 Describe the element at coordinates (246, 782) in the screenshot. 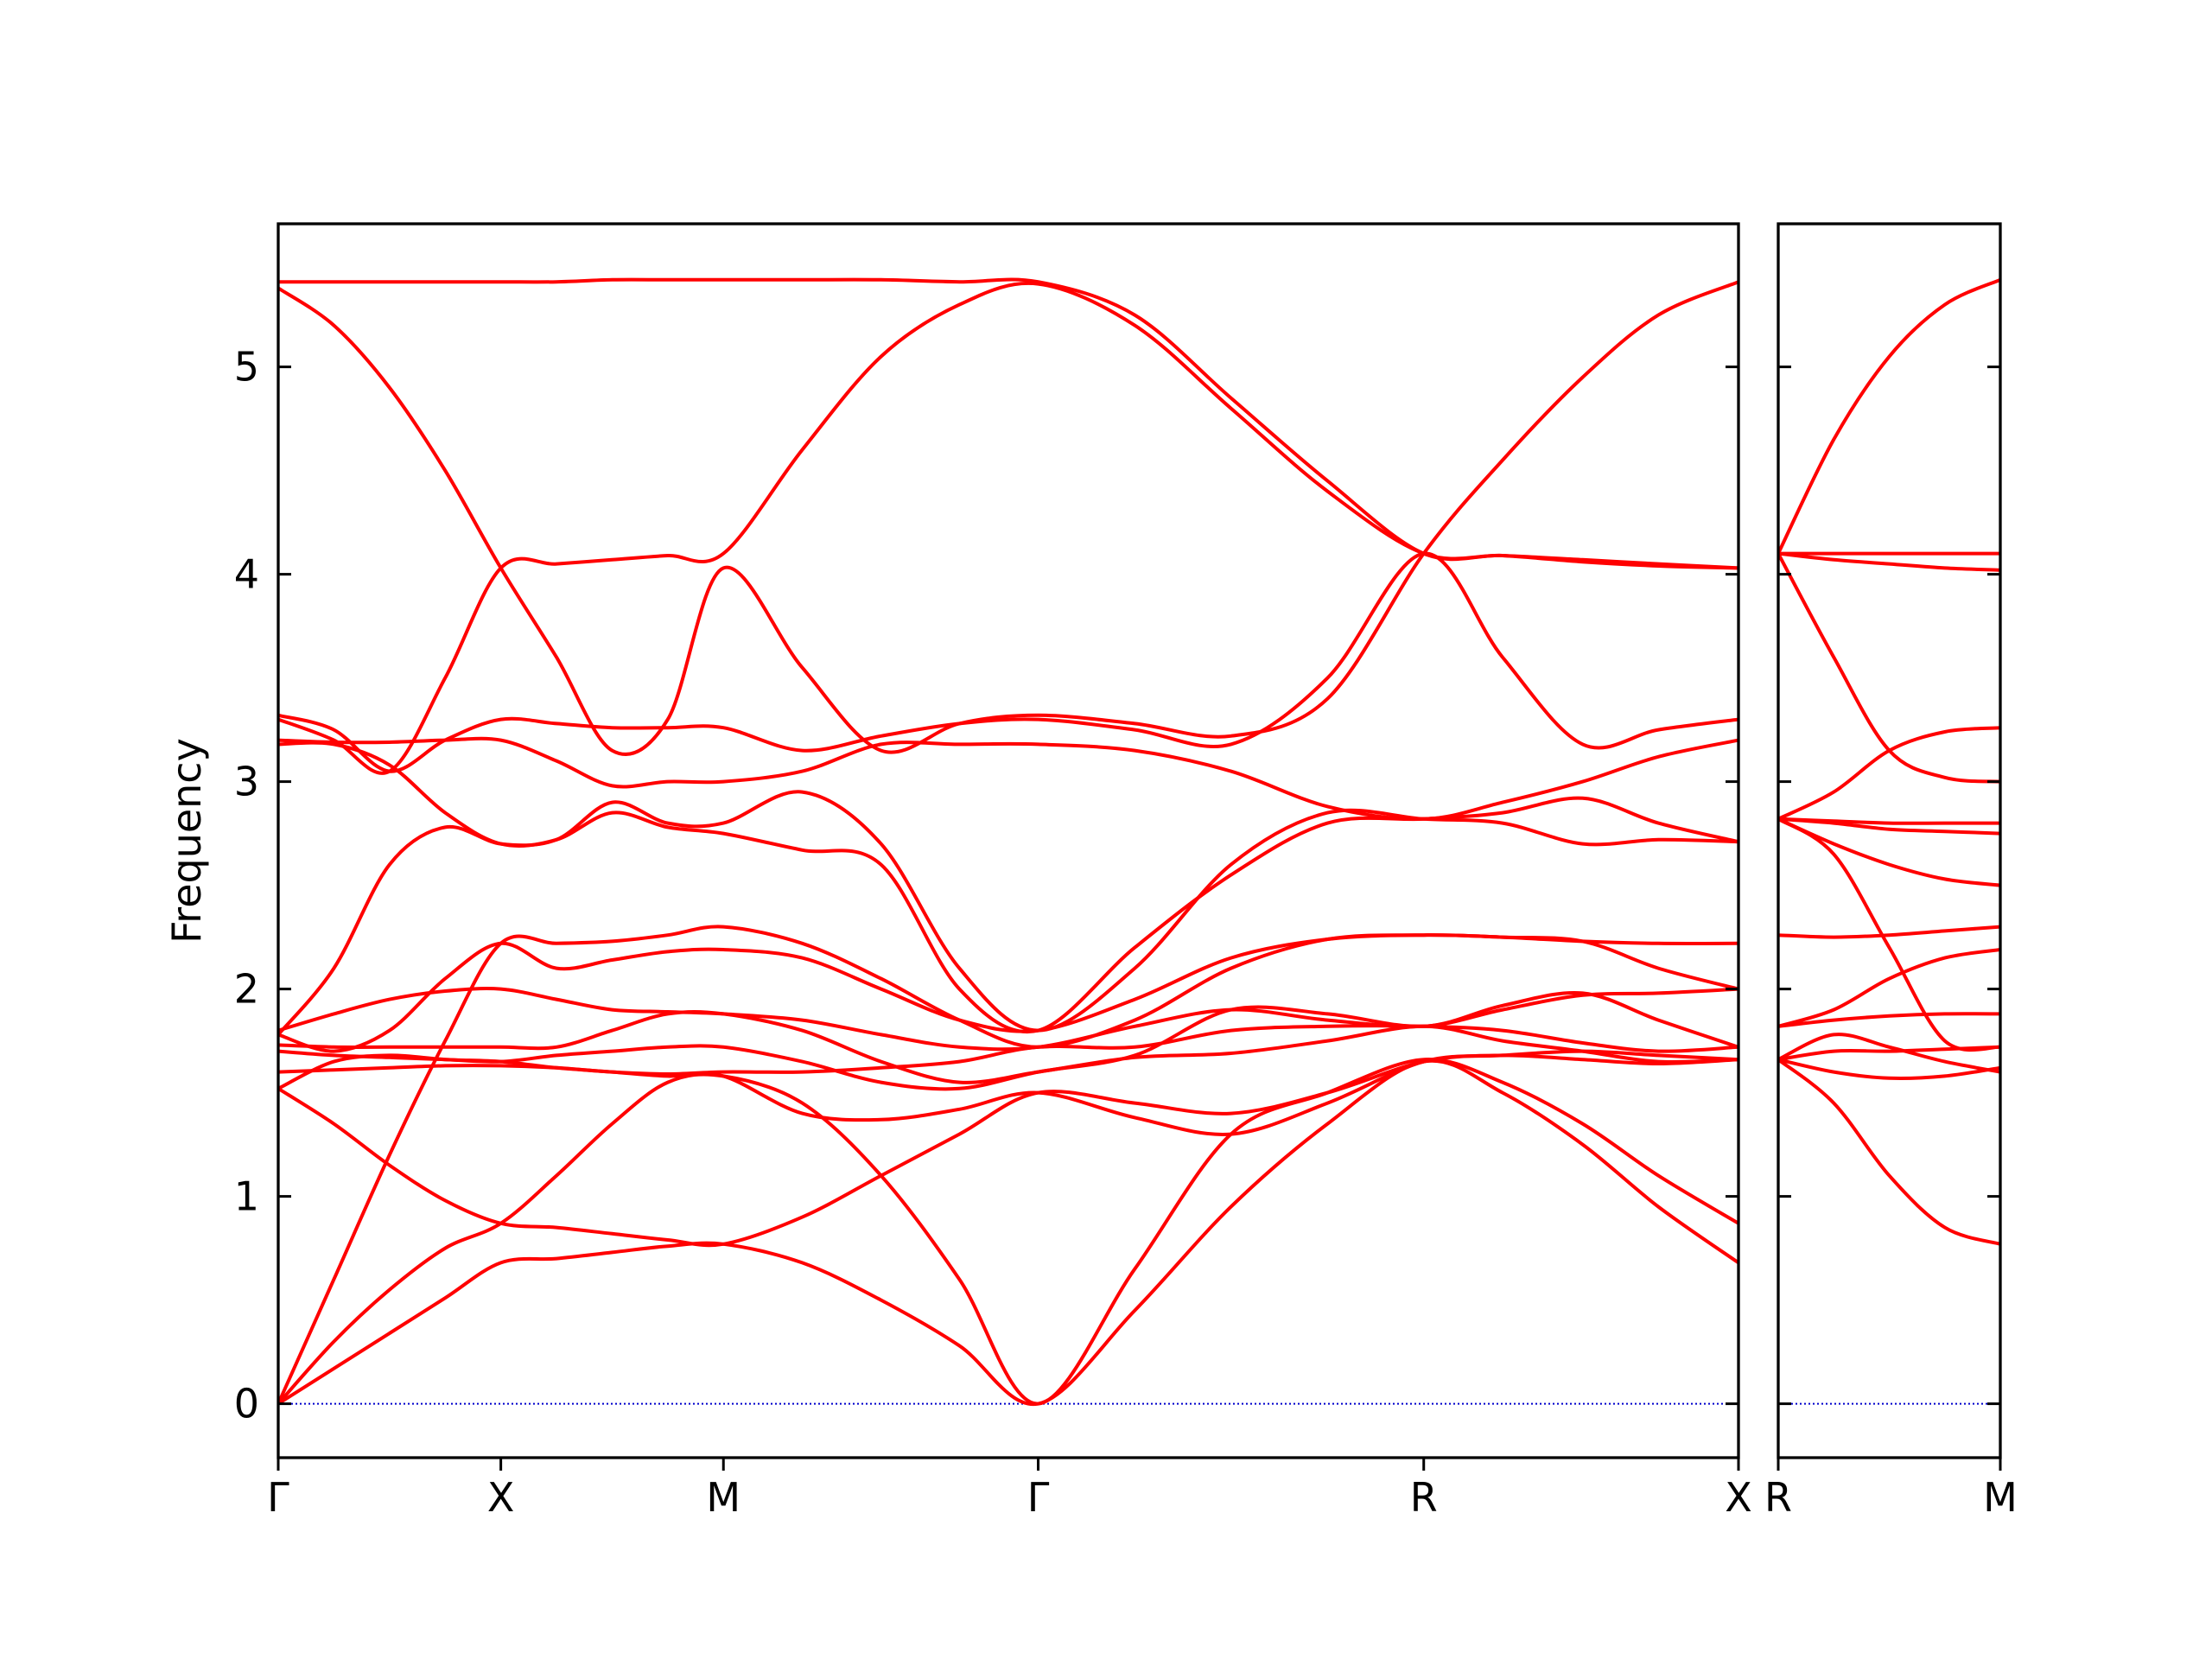

I see `y-tick-label: 3` at that location.